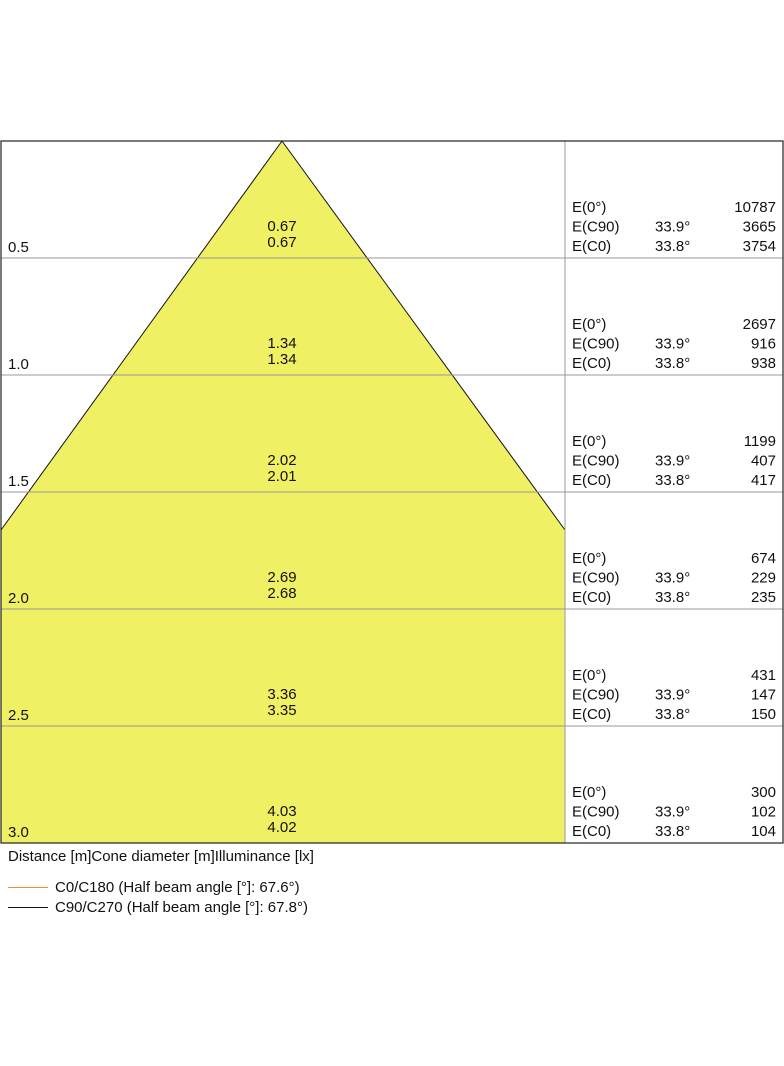 The width and height of the screenshot is (784, 1066). Describe the element at coordinates (763, 695) in the screenshot. I see `illuminance-value-ec90: 147` at that location.